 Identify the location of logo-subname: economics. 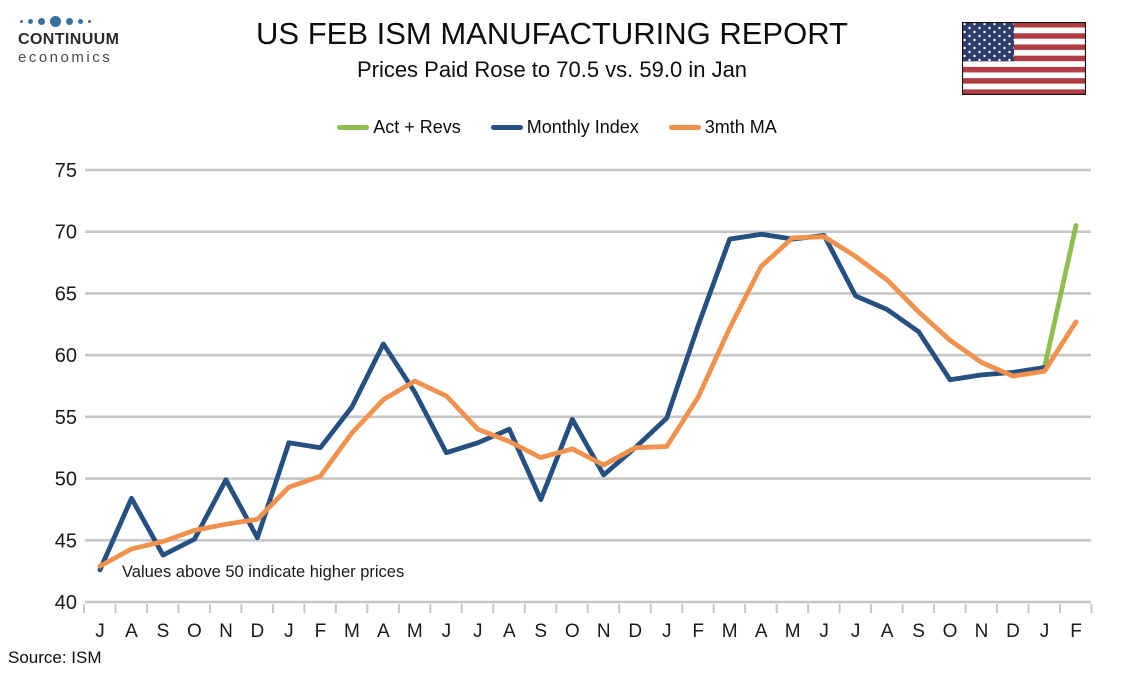
(65, 57).